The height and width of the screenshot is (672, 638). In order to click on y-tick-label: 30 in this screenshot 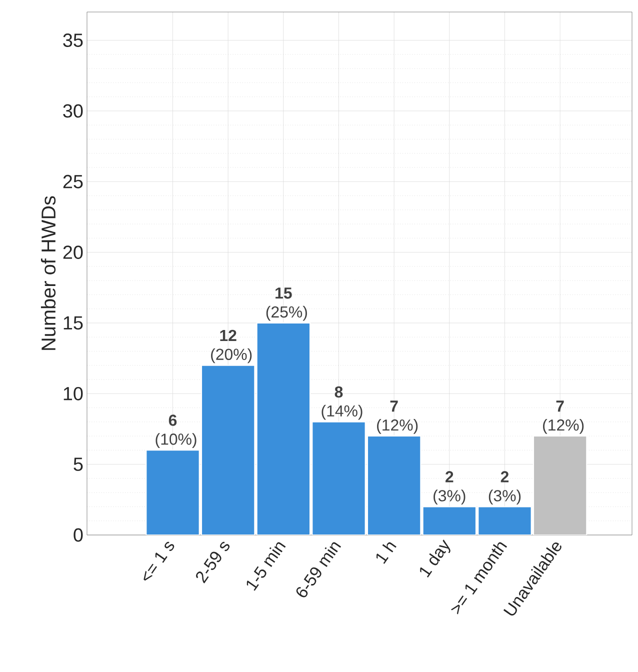, I will do `click(73, 111)`.